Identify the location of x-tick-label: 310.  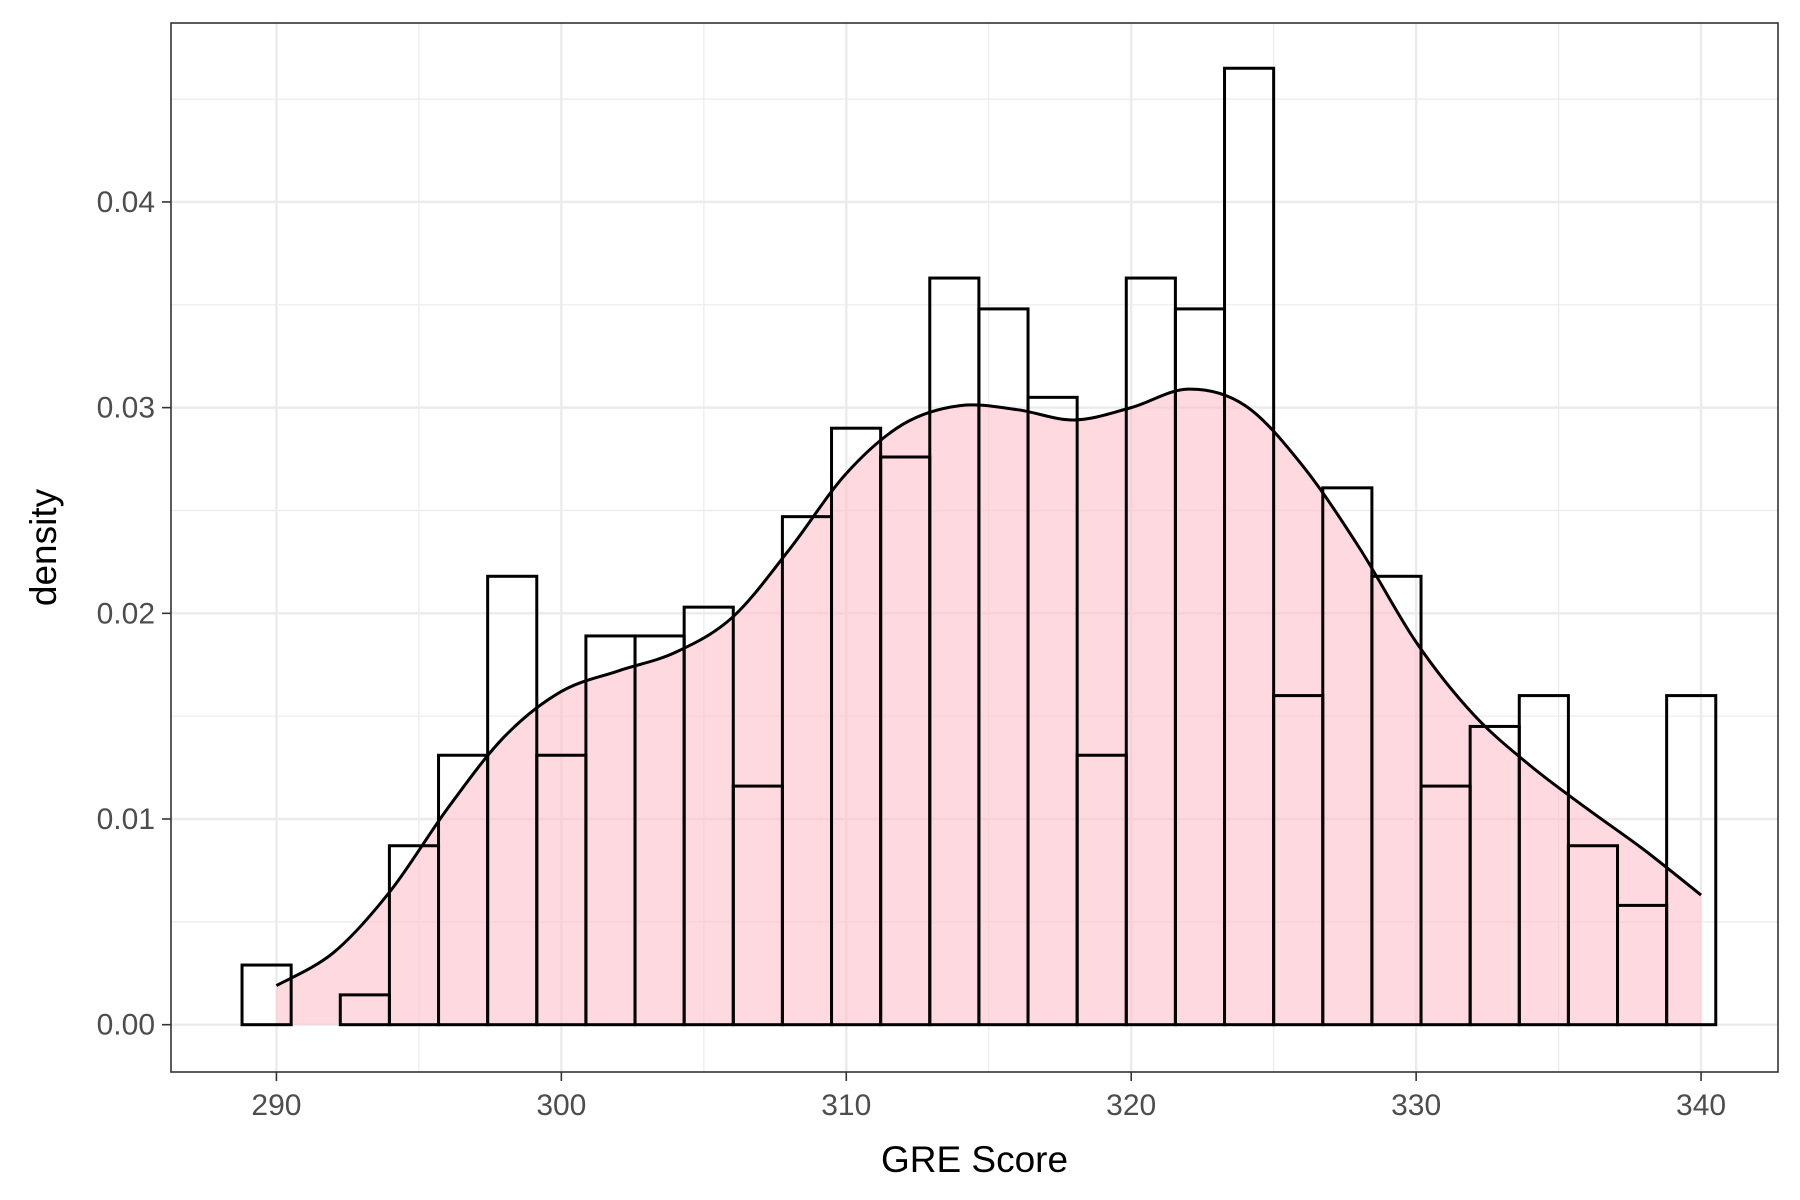
(846, 1105).